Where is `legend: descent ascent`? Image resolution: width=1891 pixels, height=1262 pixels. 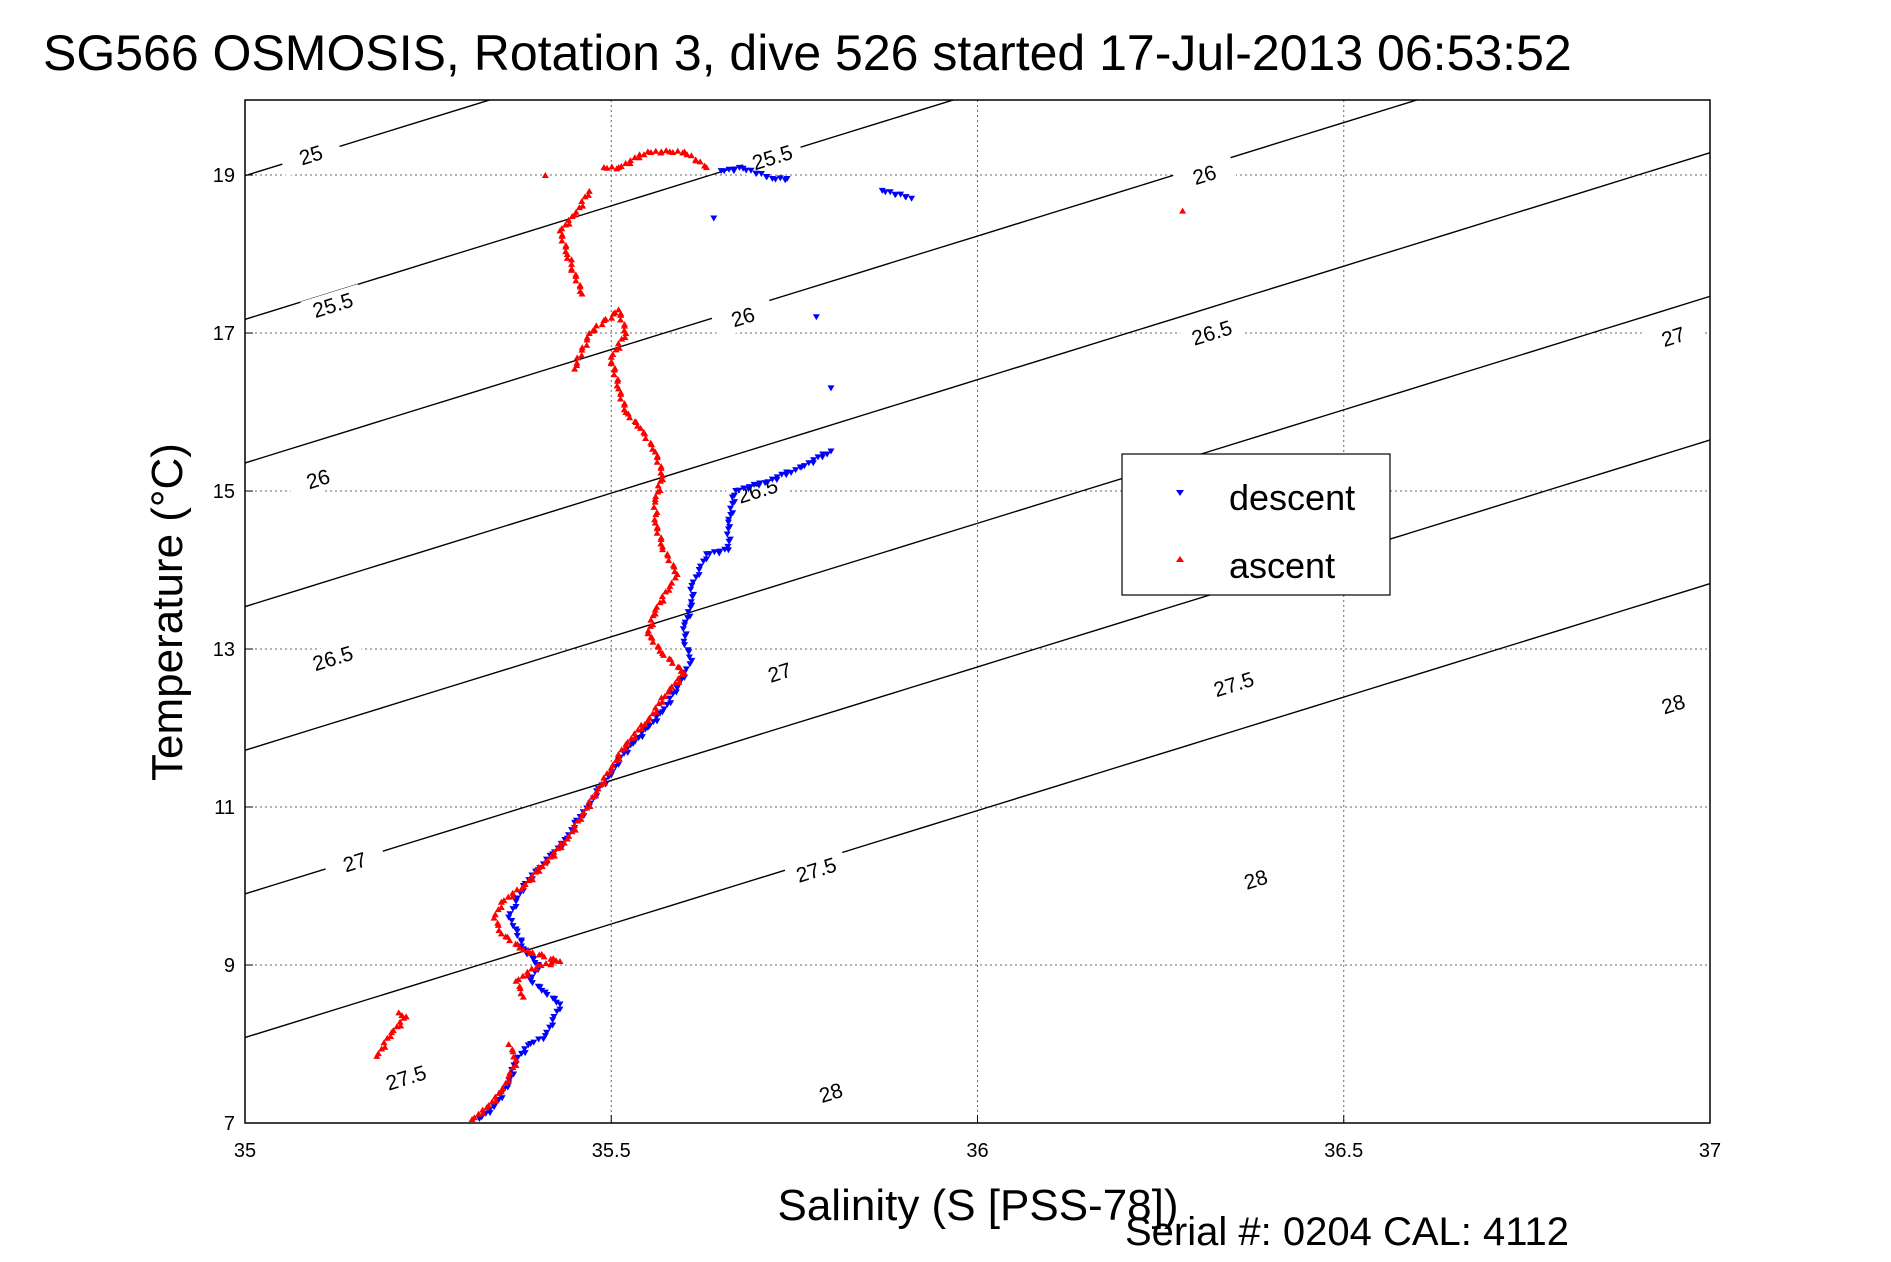 legend: descent ascent is located at coordinates (1256, 524).